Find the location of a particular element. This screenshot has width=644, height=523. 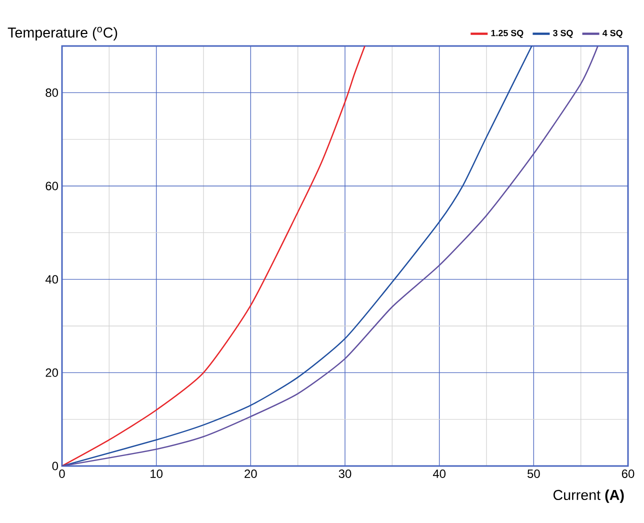

y-tick-label: 80 is located at coordinates (52, 92).